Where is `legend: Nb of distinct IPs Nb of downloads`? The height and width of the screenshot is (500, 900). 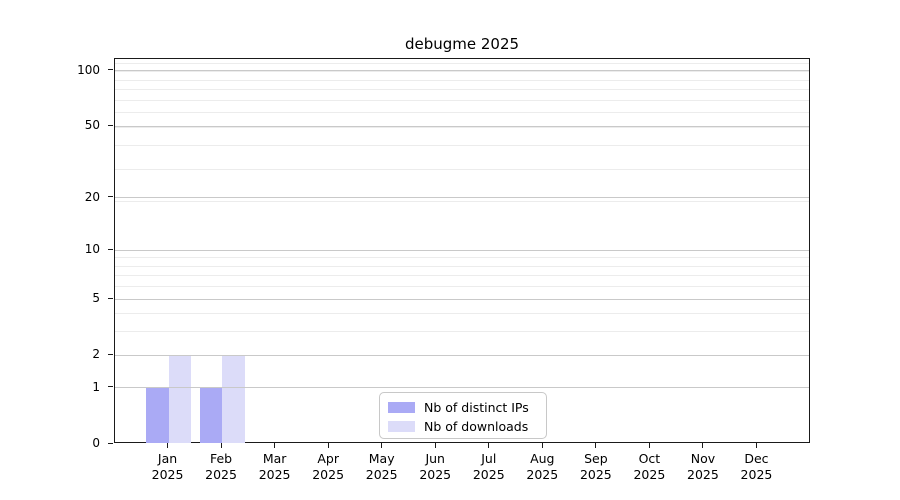 legend: Nb of distinct IPs Nb of downloads is located at coordinates (463, 415).